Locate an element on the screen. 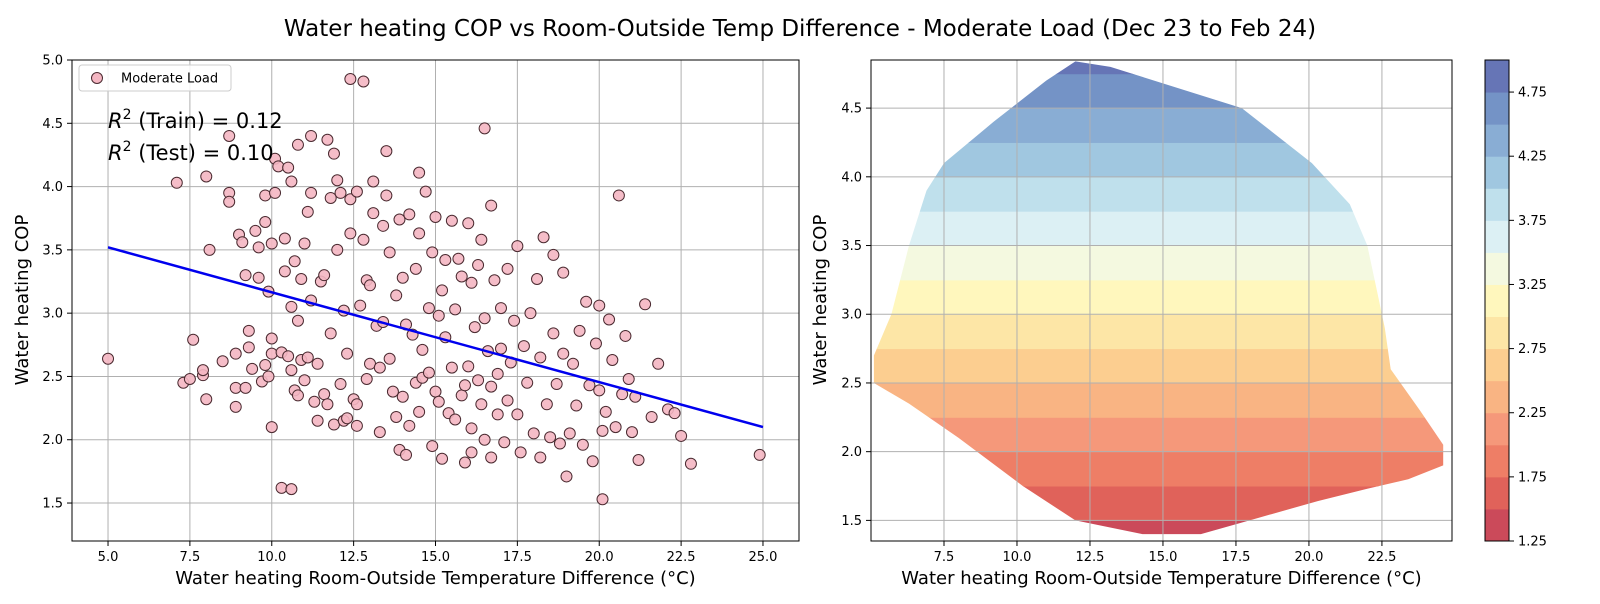 This screenshot has width=1600, height=604. colorbar-tick-label: 1.75 is located at coordinates (1532, 477).